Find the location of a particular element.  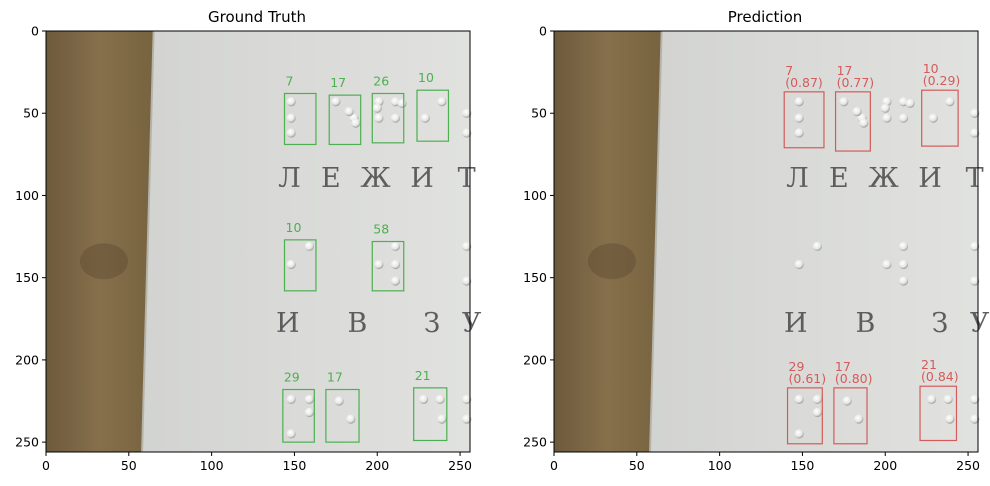

detection-label: 58 is located at coordinates (381, 229).